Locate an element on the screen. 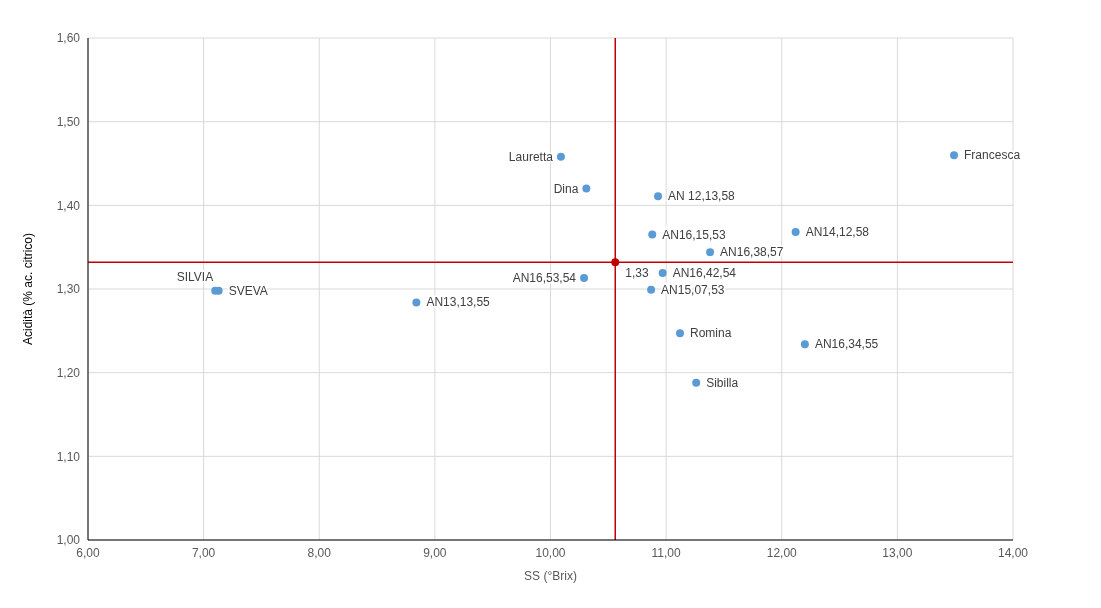 Image resolution: width=1101 pixels, height=608 pixels. x-axis-title: SS (°Brix) is located at coordinates (550, 576).